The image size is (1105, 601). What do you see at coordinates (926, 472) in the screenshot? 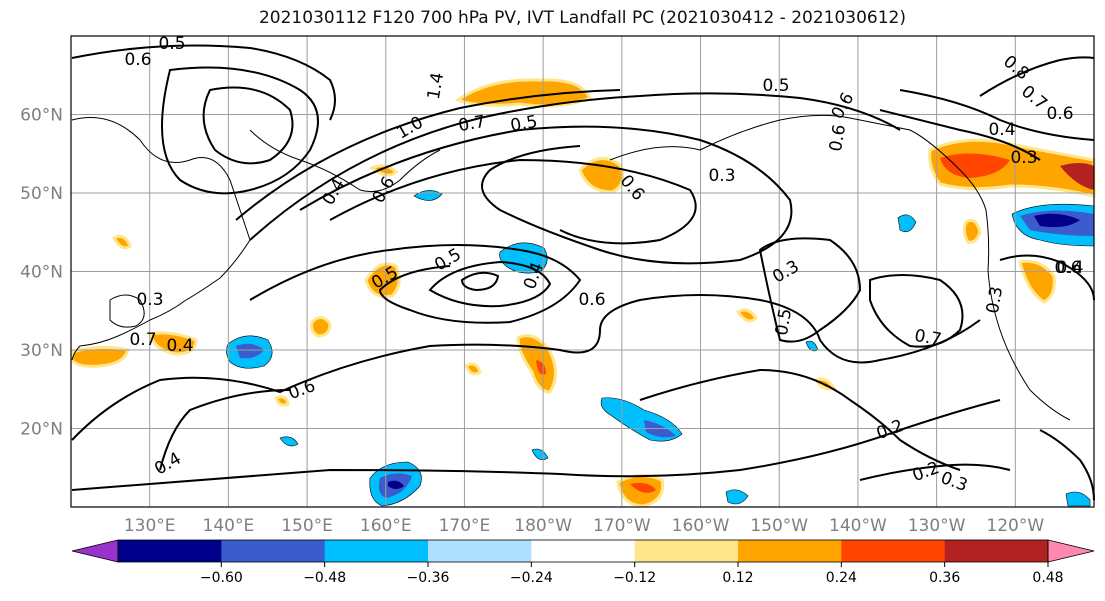
I see `contour-label: 0.2` at bounding box center [926, 472].